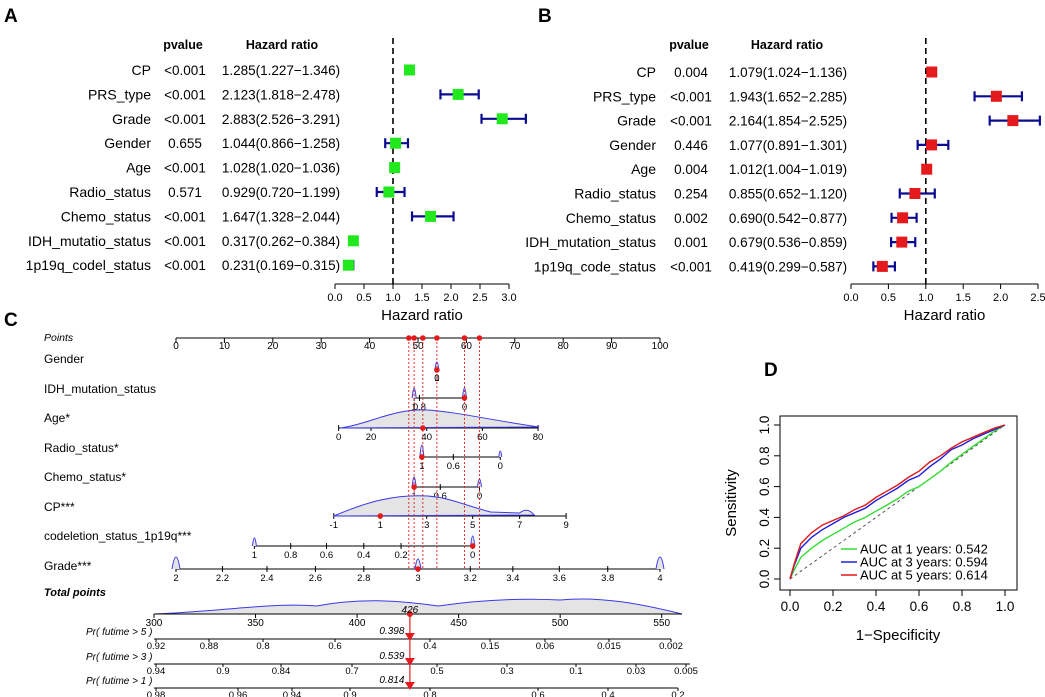 This screenshot has width=1045, height=697. What do you see at coordinates (764, 548) in the screenshot?
I see `y-tick-label: 0.2` at bounding box center [764, 548].